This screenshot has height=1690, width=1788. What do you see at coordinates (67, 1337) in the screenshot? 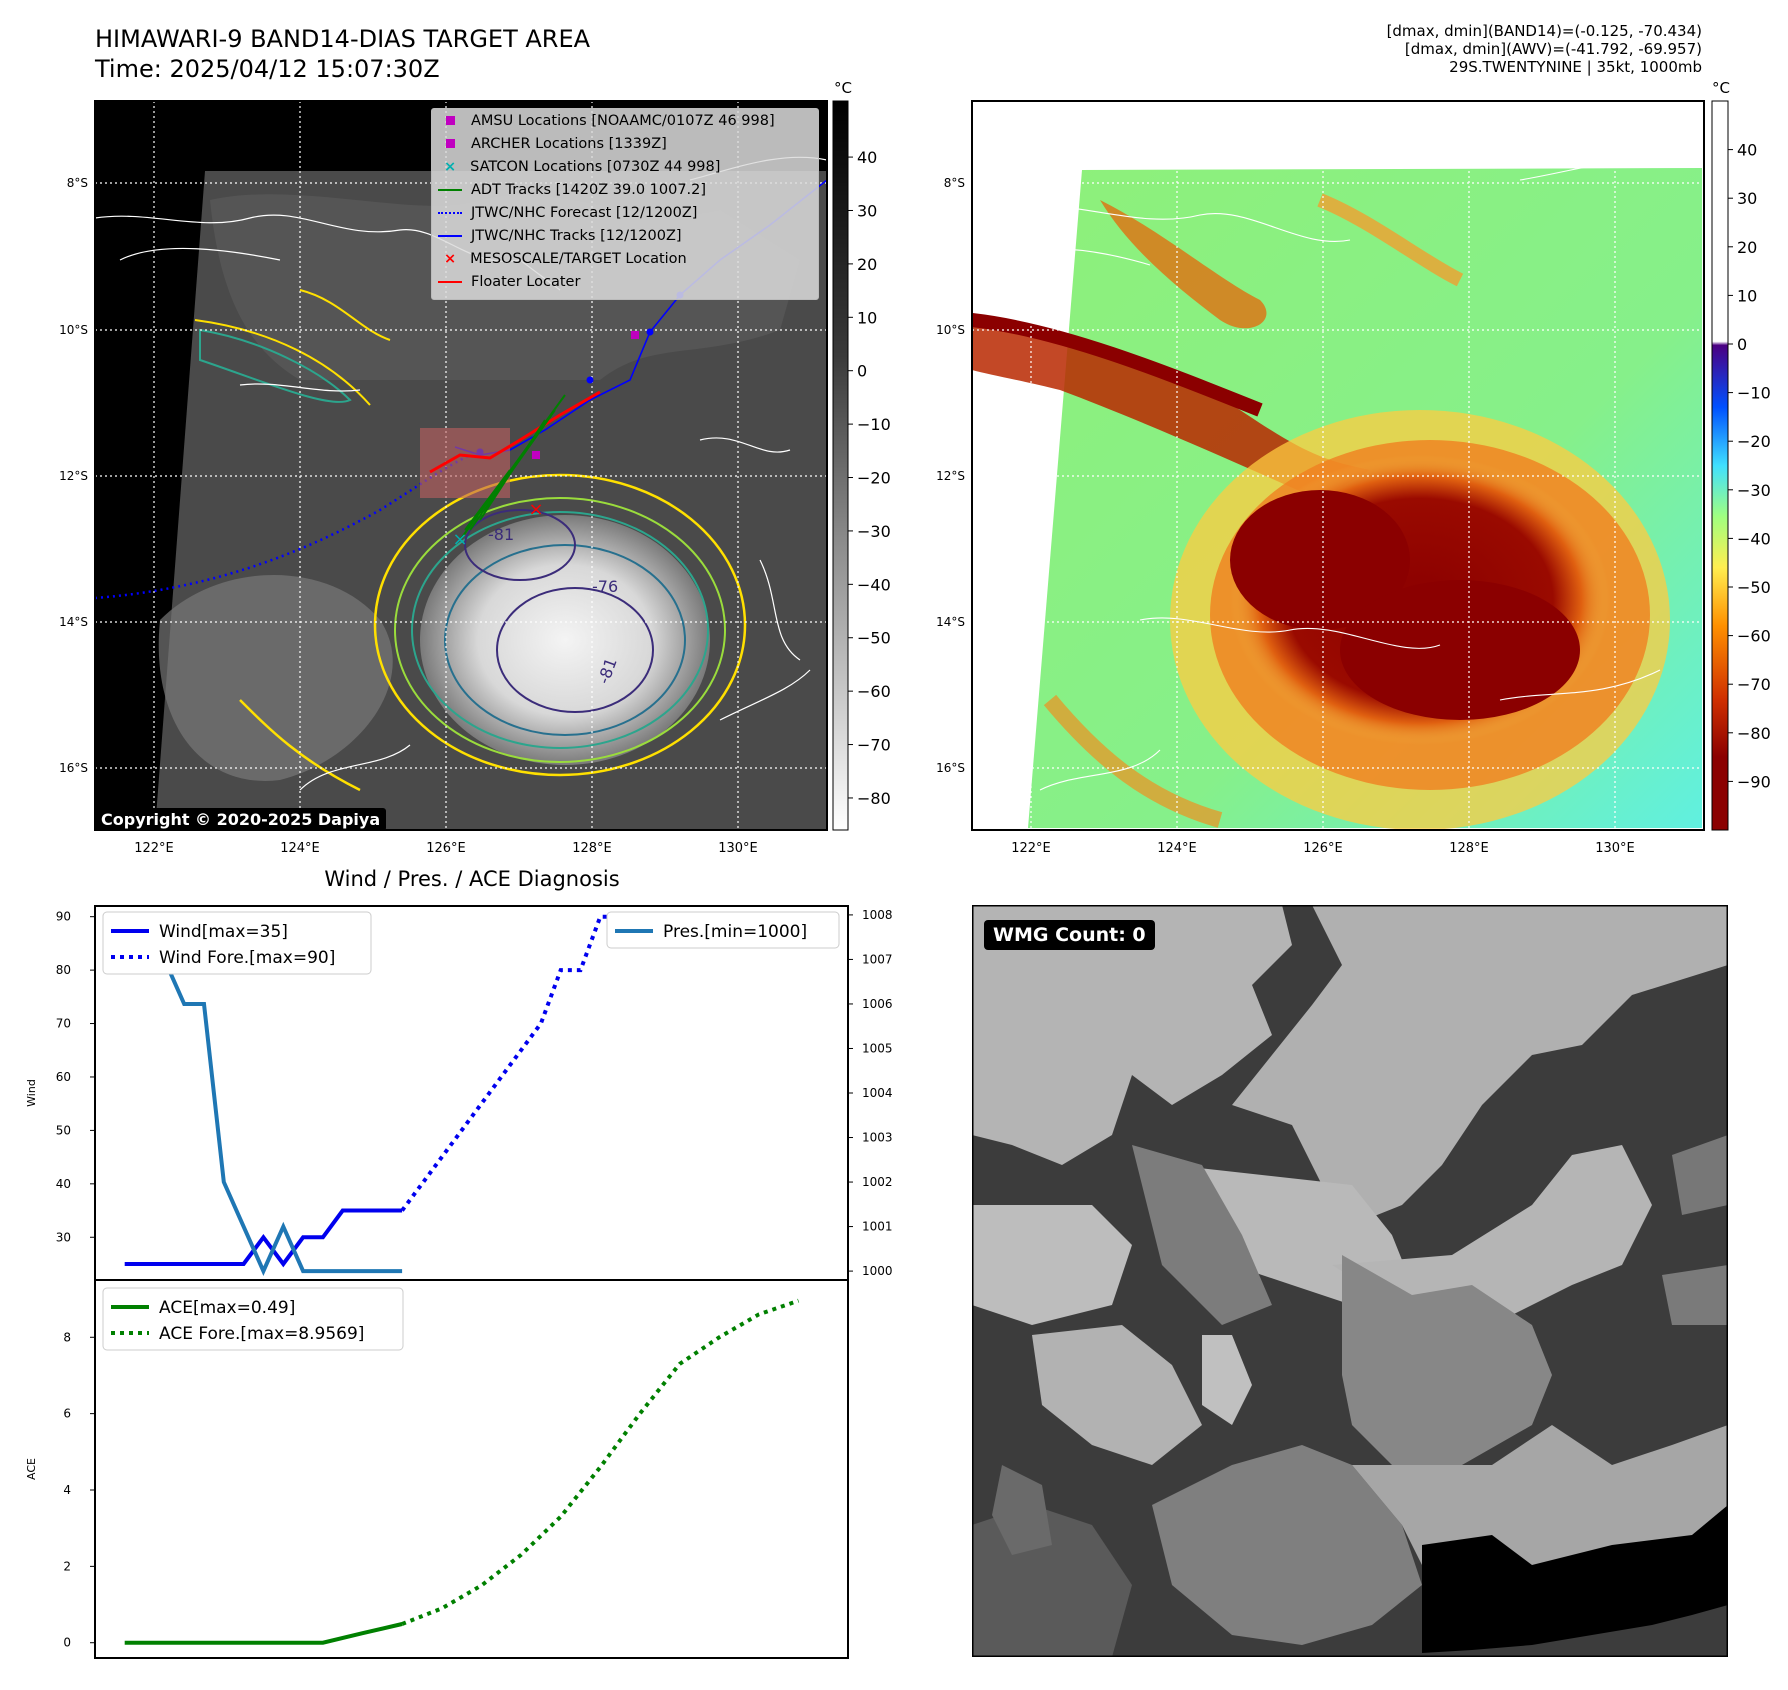
I see `ace-chart-ytick-label-4: 8` at bounding box center [67, 1337].